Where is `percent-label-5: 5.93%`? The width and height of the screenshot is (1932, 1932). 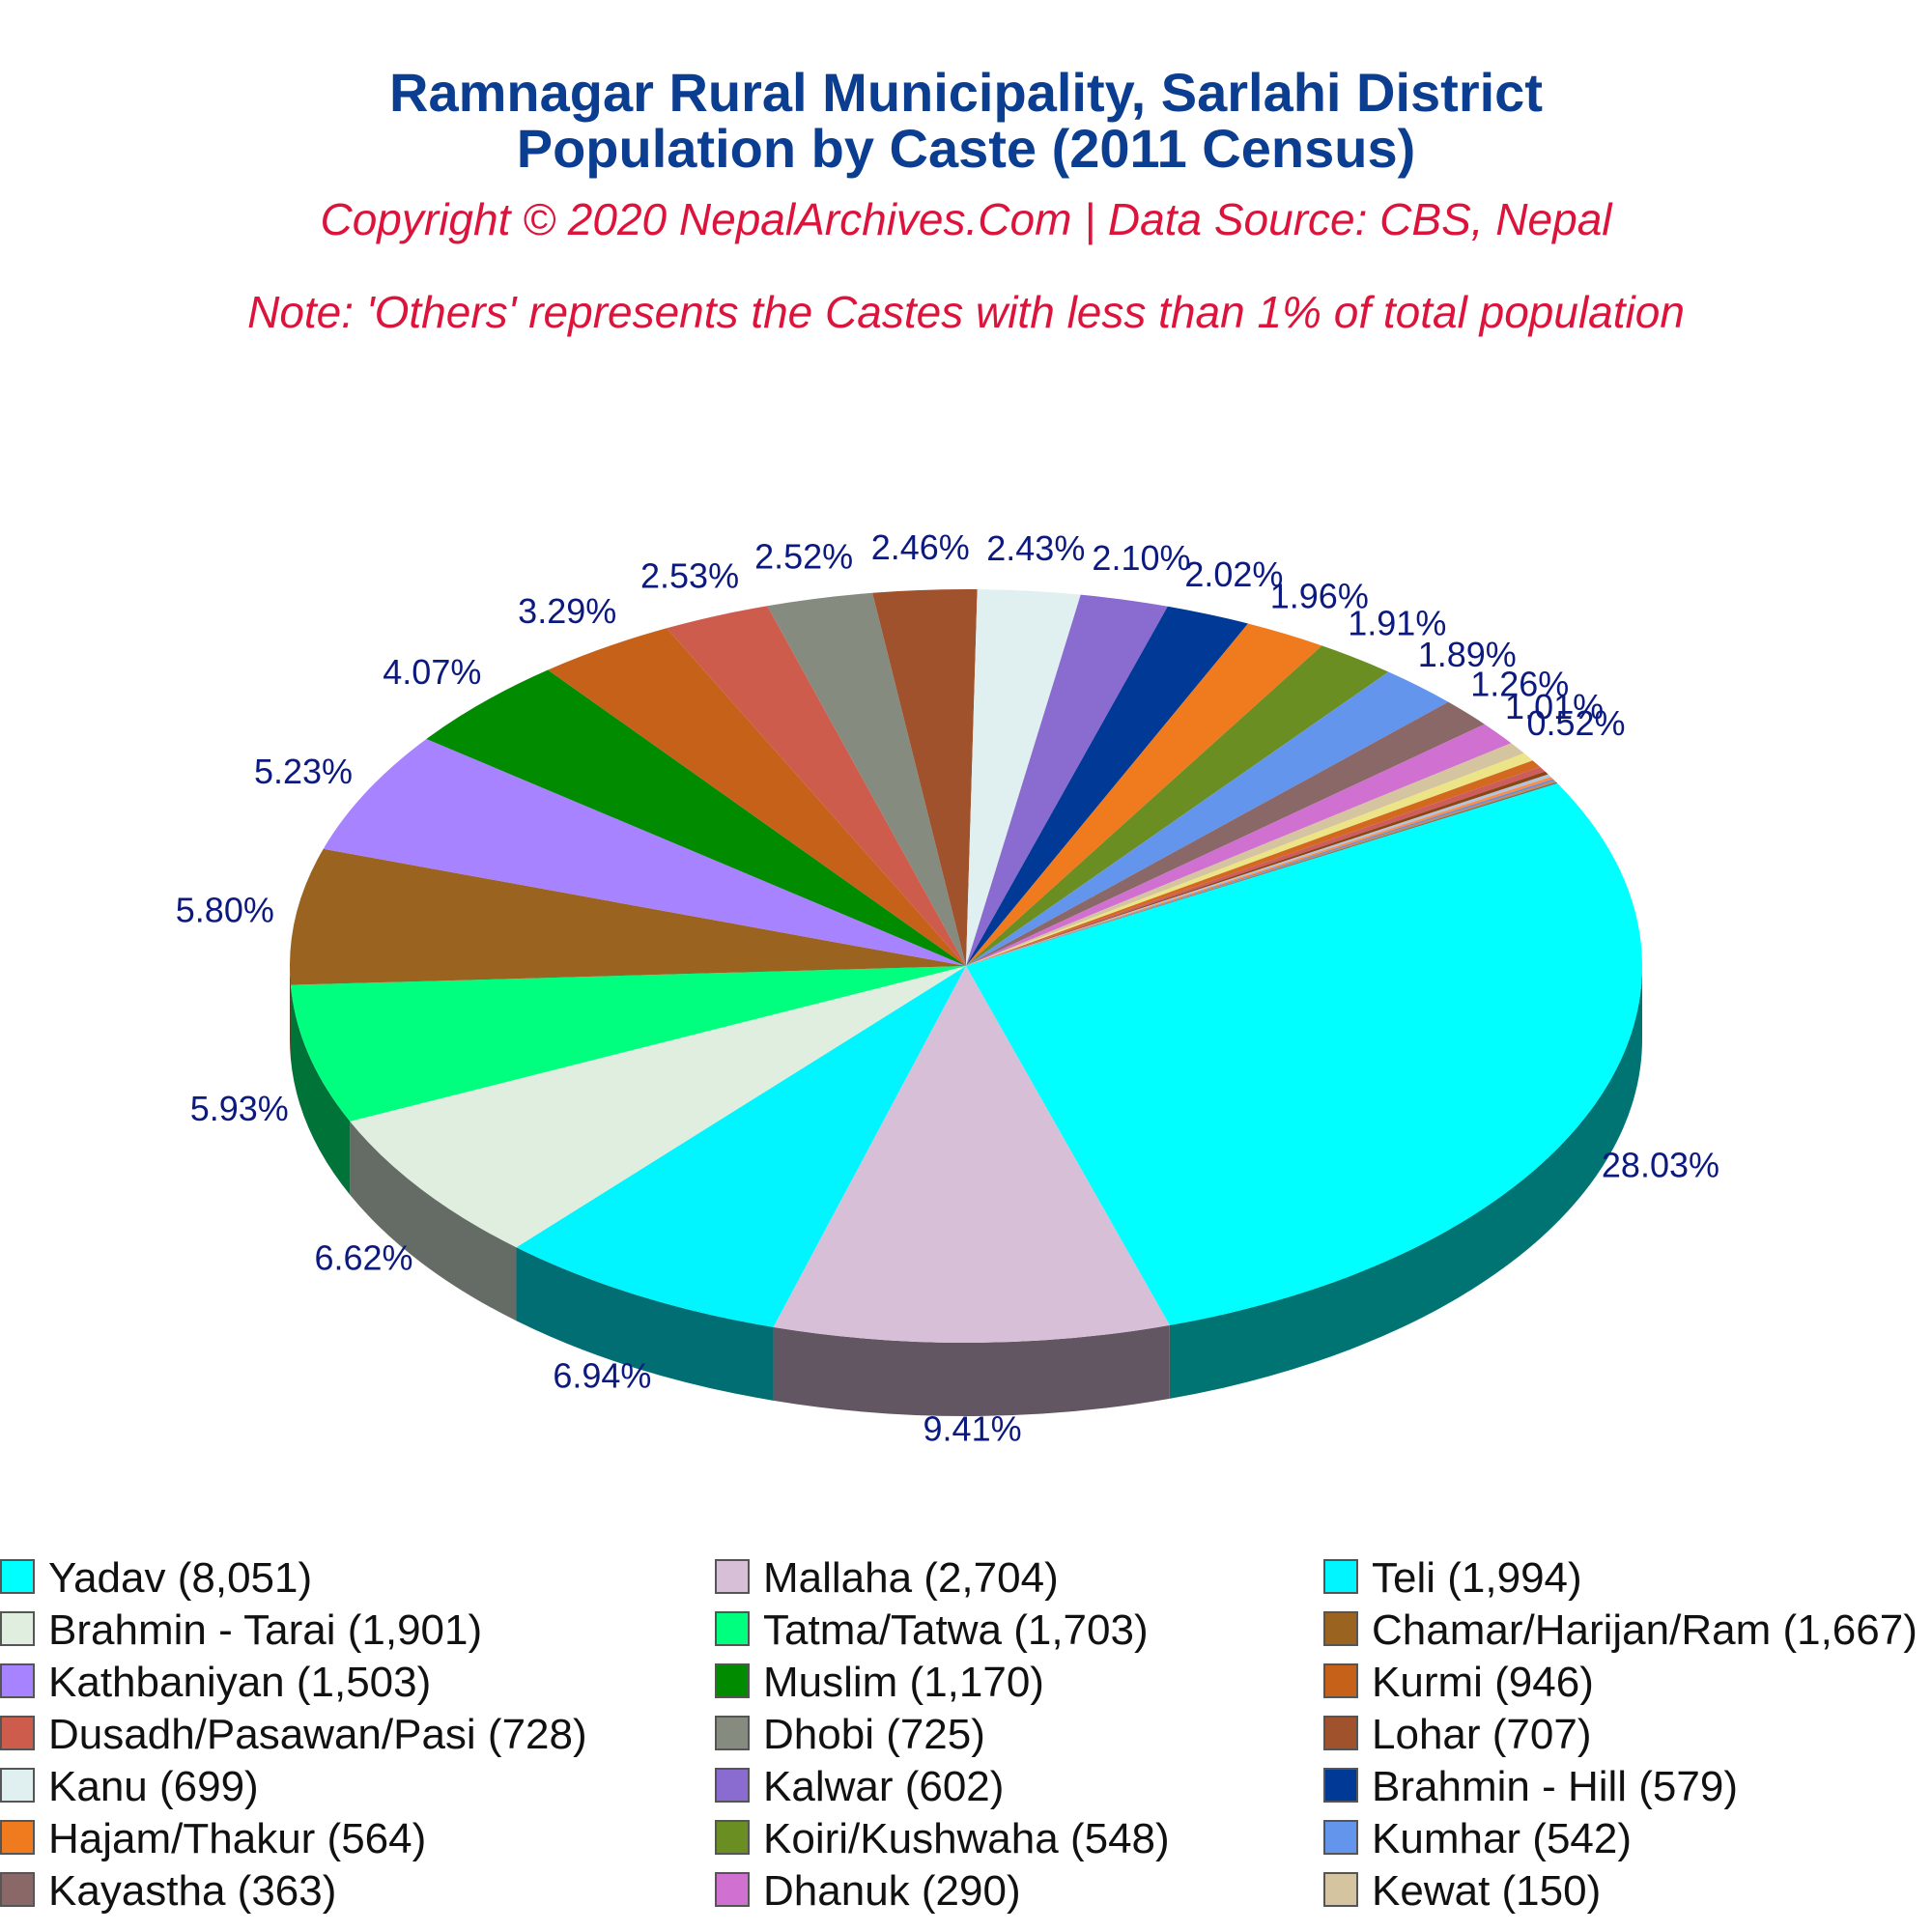 percent-label-5: 5.93% is located at coordinates (239, 1108).